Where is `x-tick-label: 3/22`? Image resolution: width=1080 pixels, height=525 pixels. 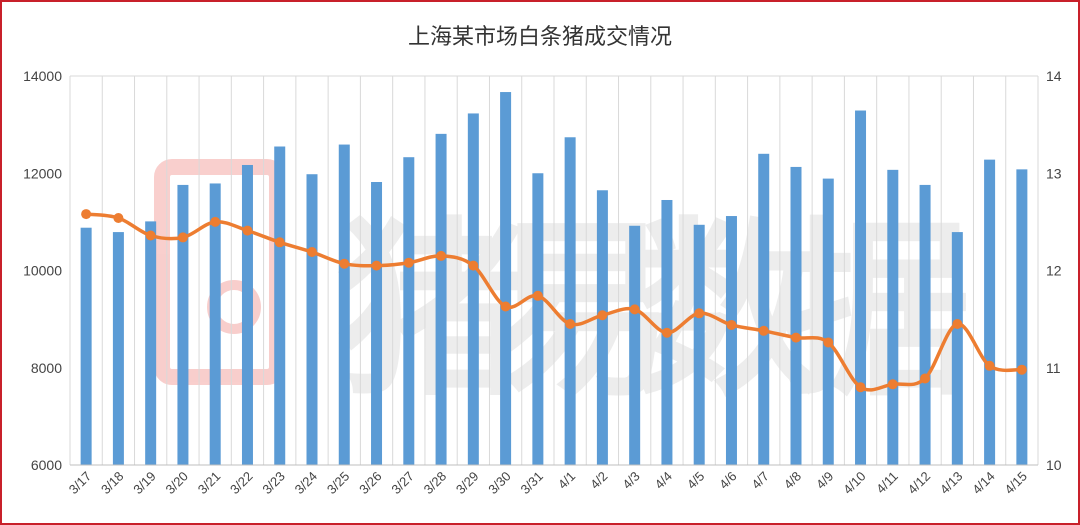
x-tick-label: 3/22 is located at coordinates (241, 483).